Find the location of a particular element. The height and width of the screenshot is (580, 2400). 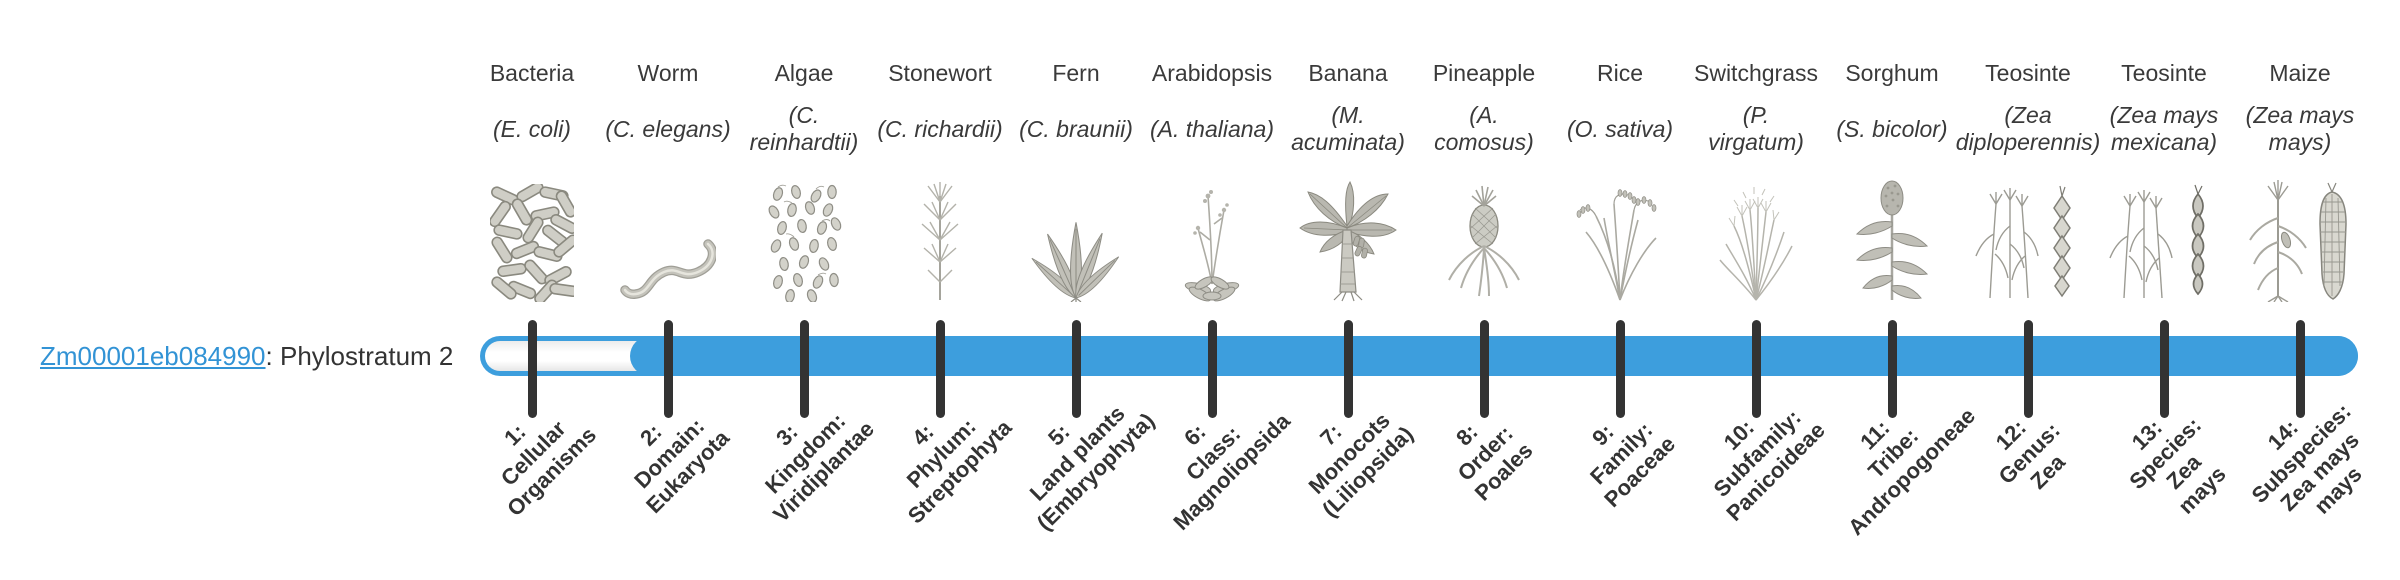

algae-icon is located at coordinates (804, 236).